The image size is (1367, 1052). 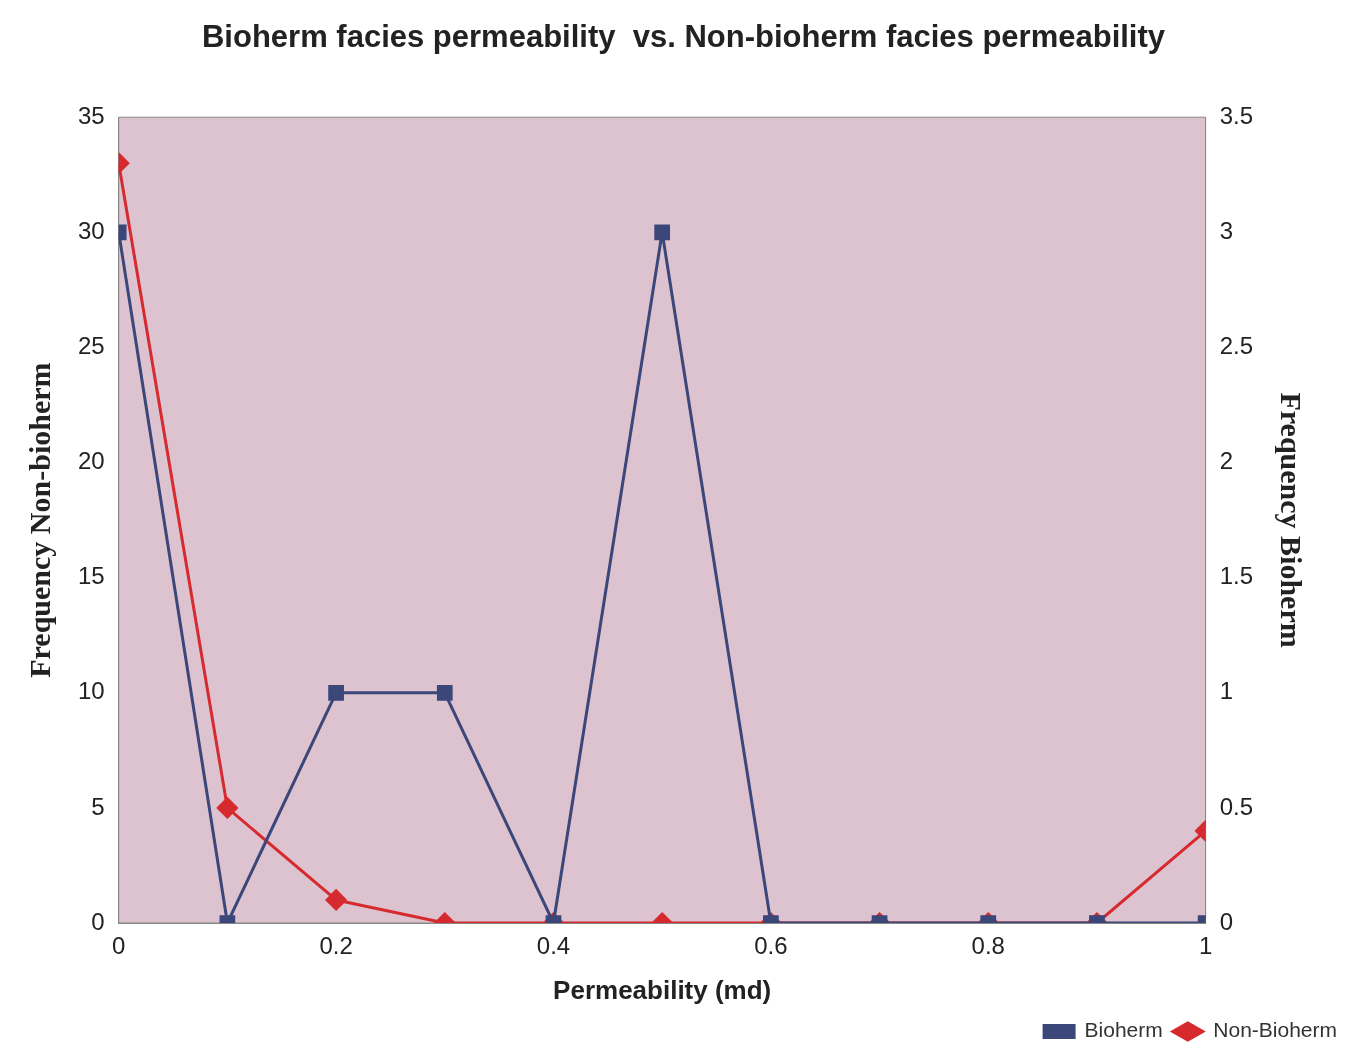 I want to click on y2-tick-label: 3.5, so click(x=1236, y=115).